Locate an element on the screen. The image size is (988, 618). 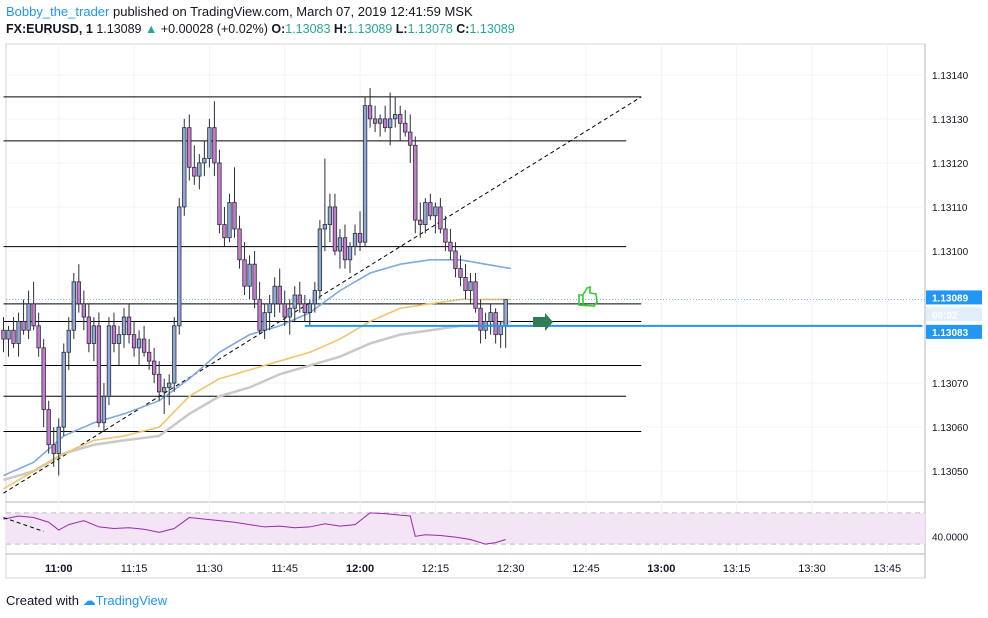
blue-level-line is located at coordinates (465, 313).